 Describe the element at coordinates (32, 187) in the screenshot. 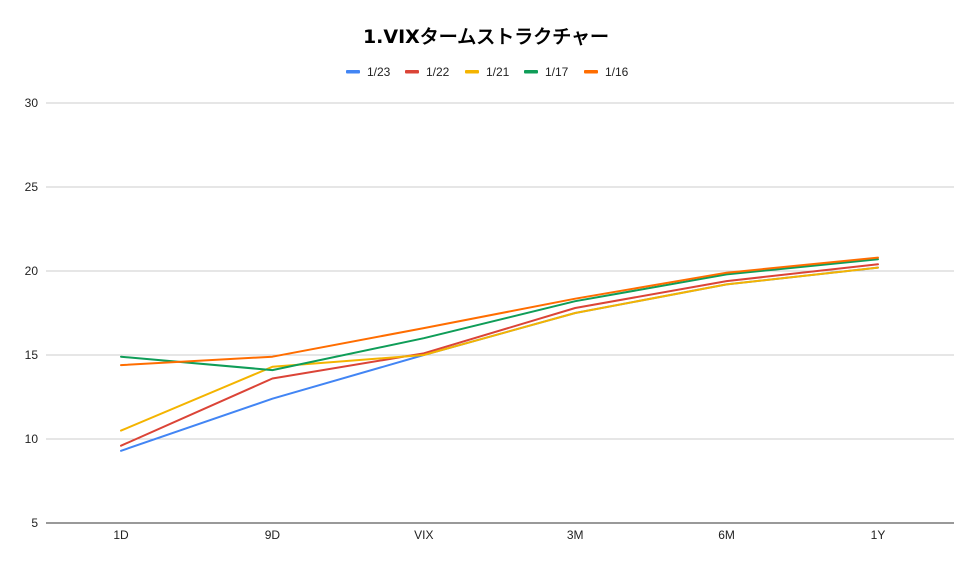

I see `y-tick-label: 25` at that location.